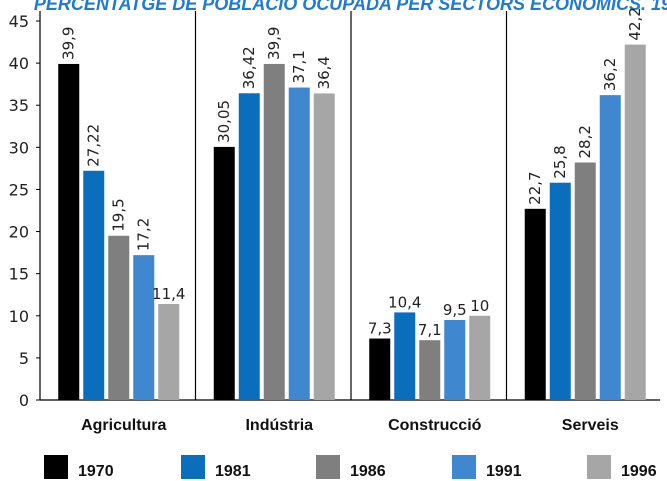  Describe the element at coordinates (19, 189) in the screenshot. I see `y-tick-label: 25` at that location.